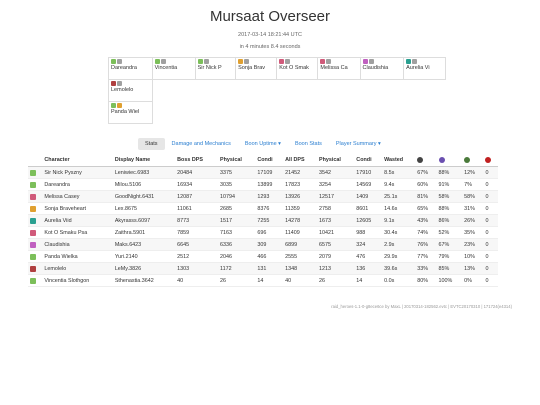  I want to click on stat-cell: 6336, so click(237, 245).